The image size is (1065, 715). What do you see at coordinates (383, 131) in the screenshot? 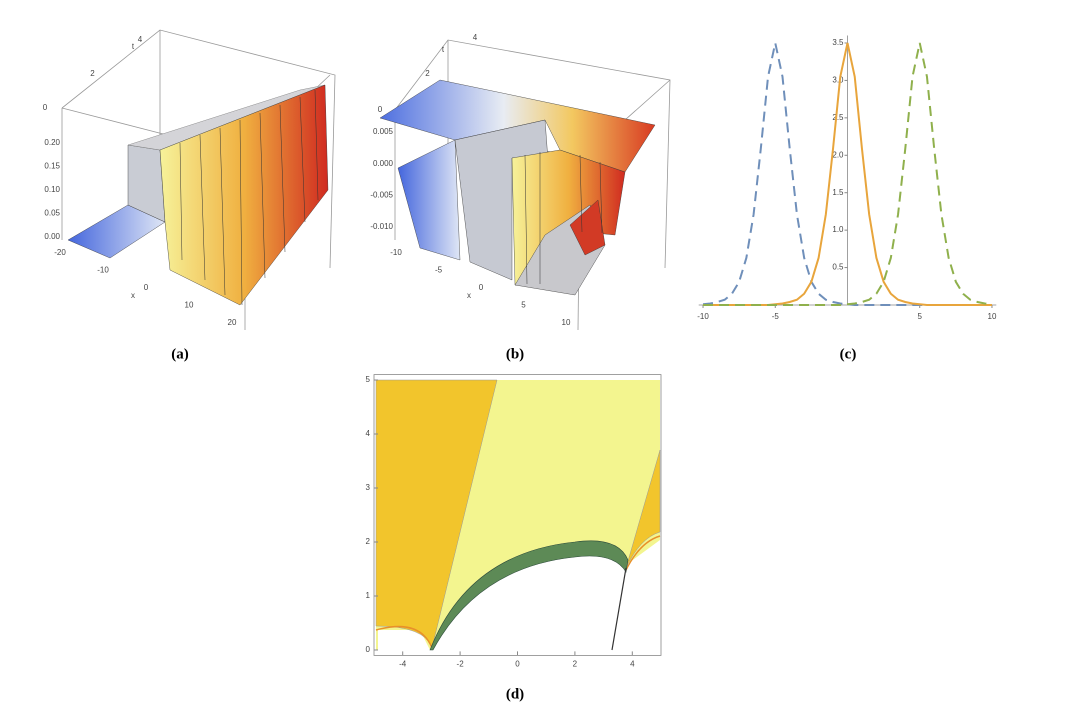
I see `z-tick-label: 0.005` at bounding box center [383, 131].